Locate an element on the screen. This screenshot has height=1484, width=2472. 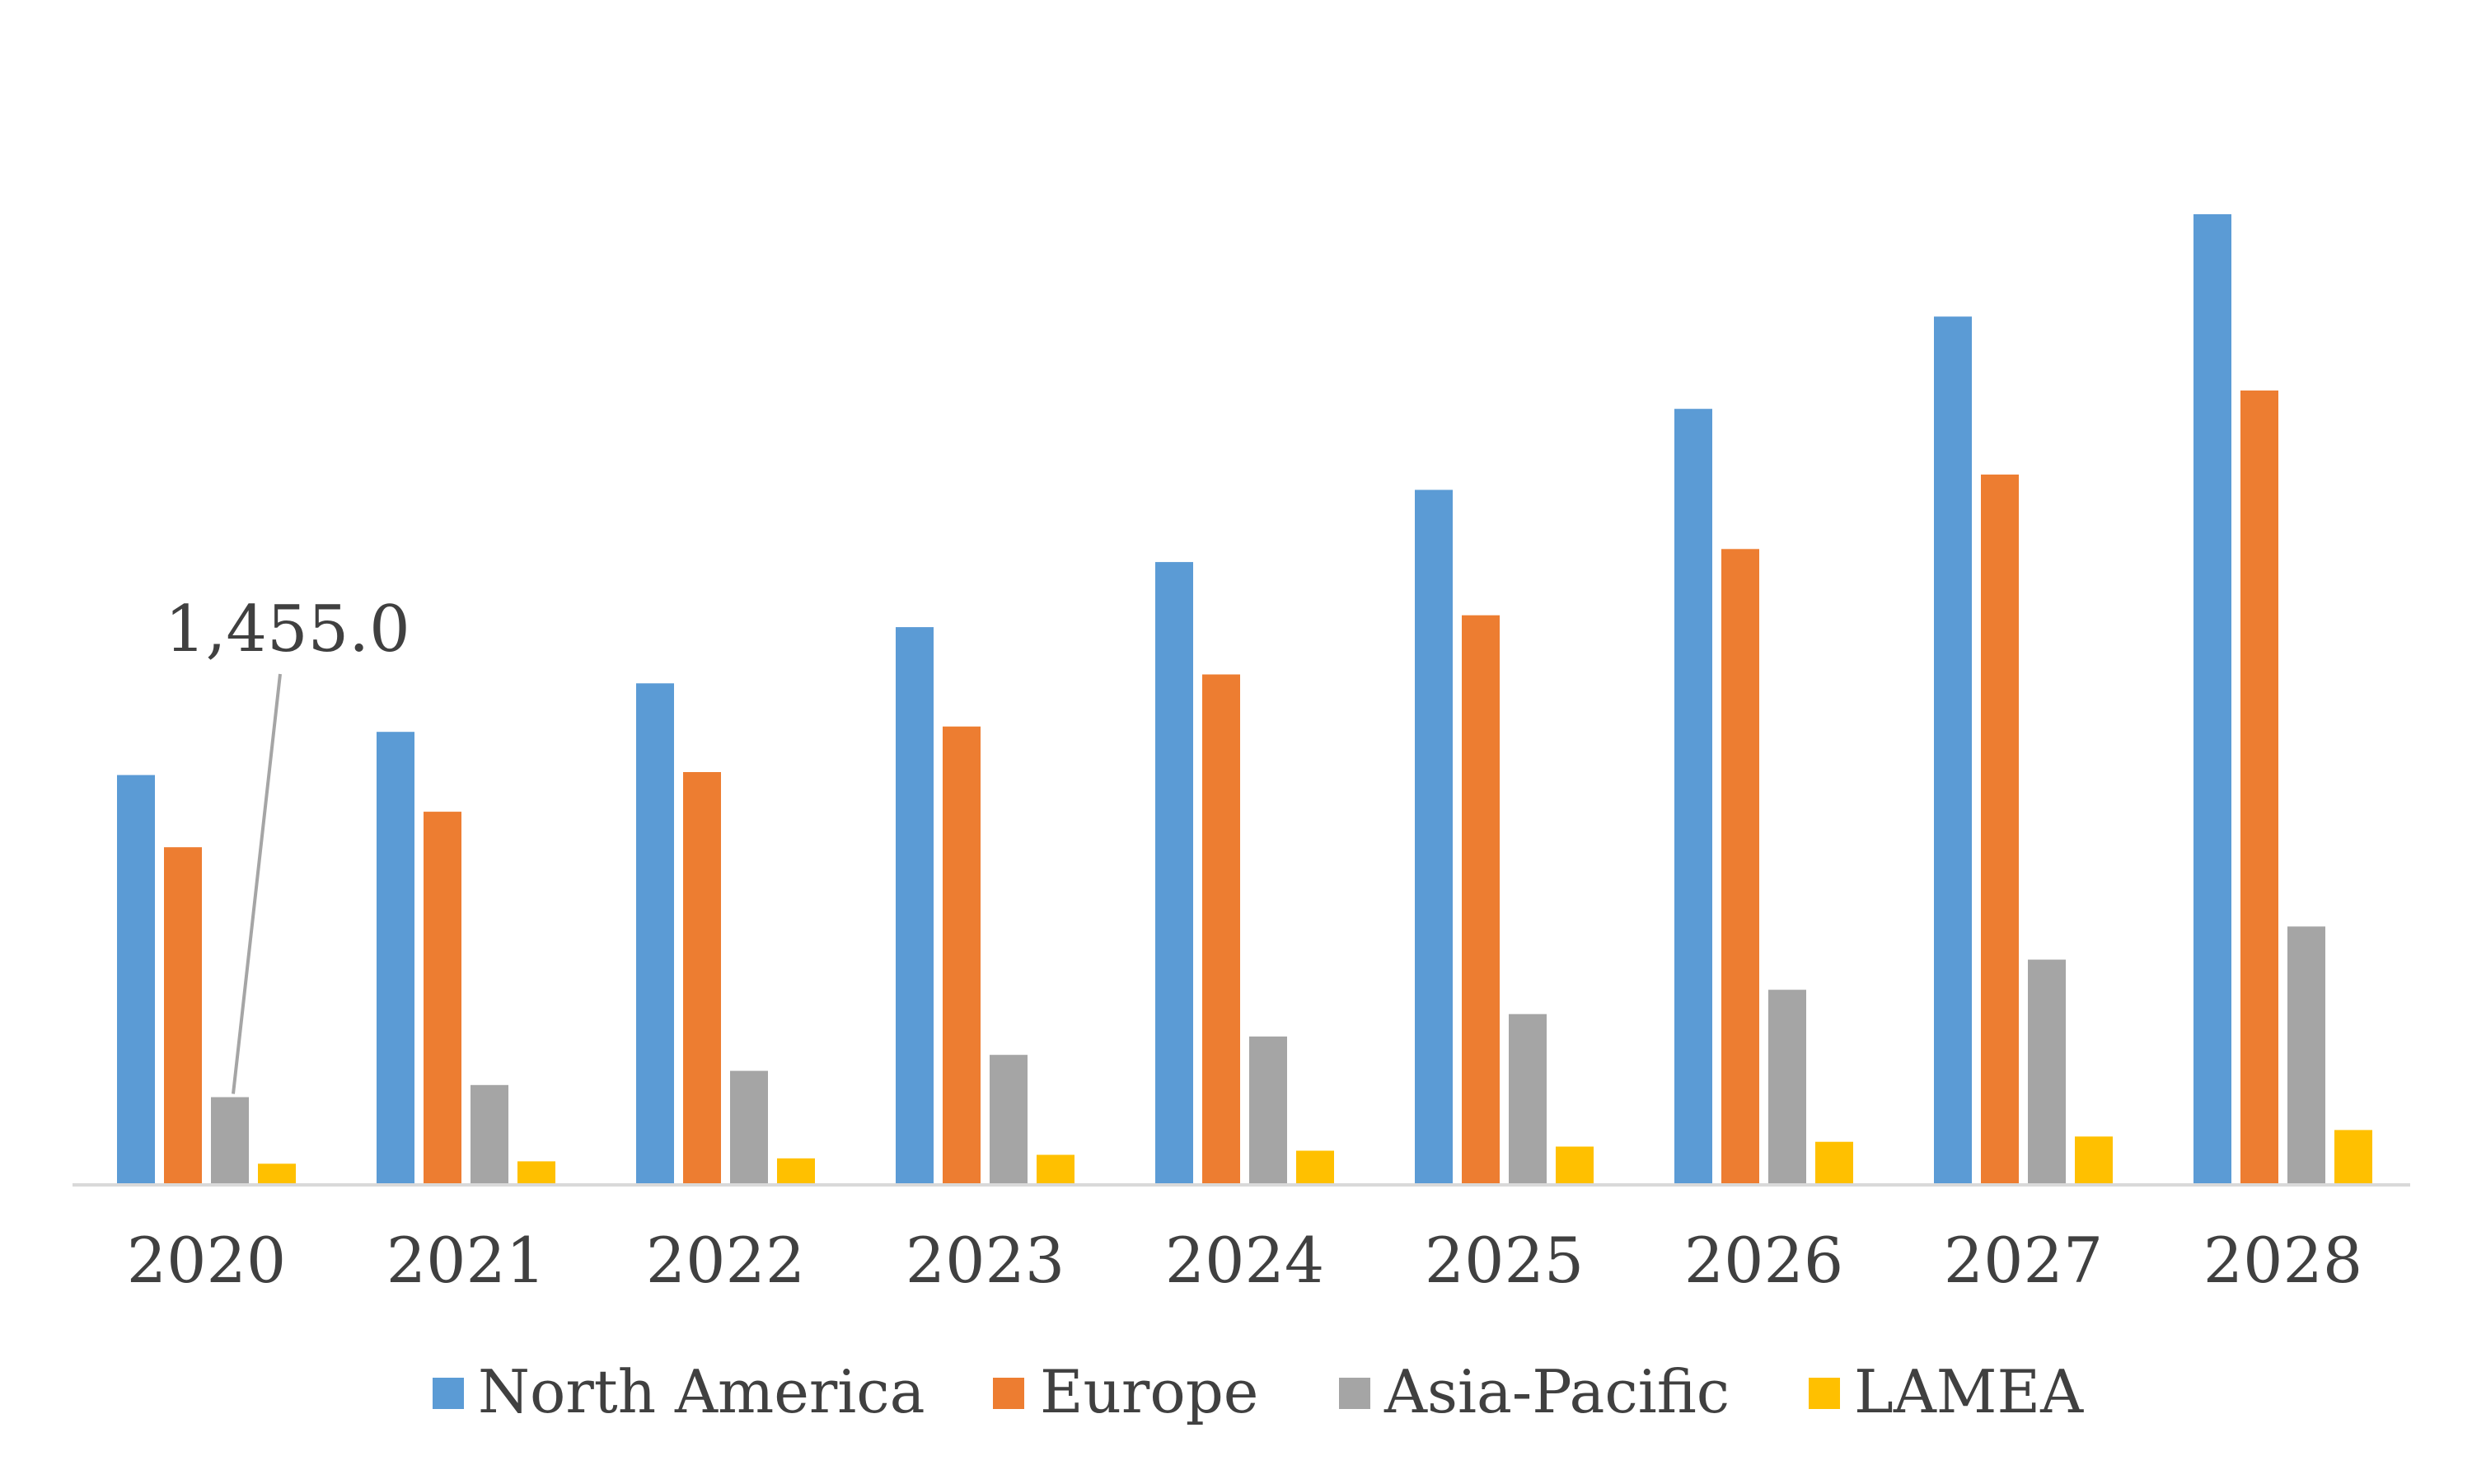
x-tick-label-2022: 2022 is located at coordinates (725, 1260).